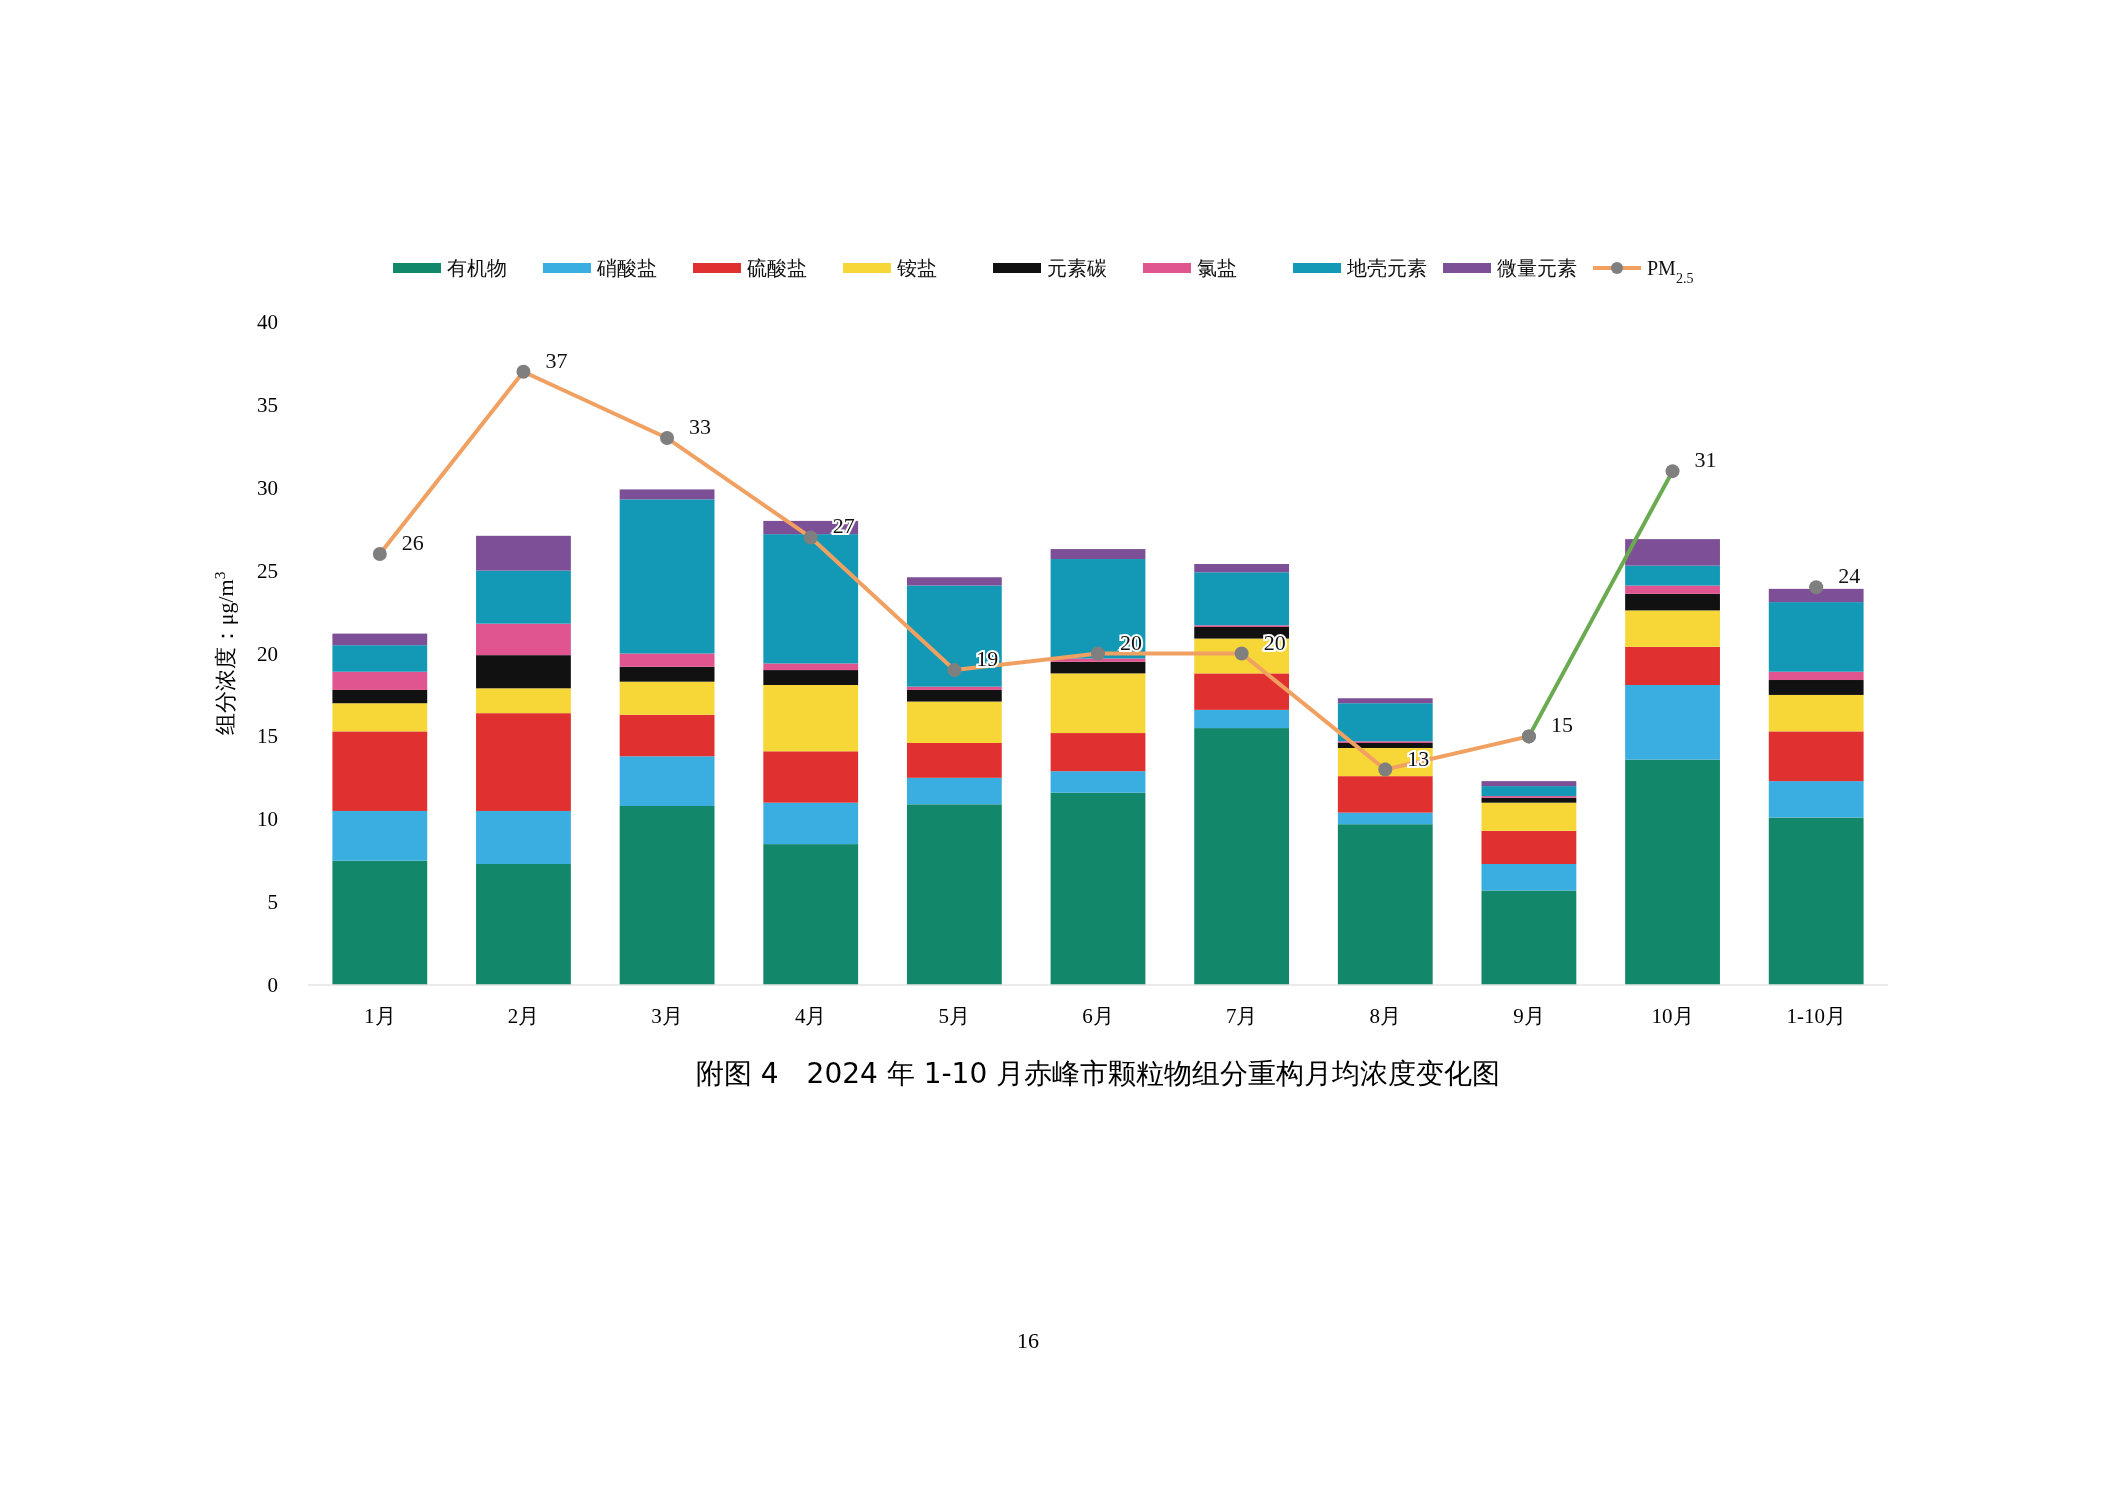  What do you see at coordinates (916, 268) in the screenshot?
I see `legend-label: 铵盐` at bounding box center [916, 268].